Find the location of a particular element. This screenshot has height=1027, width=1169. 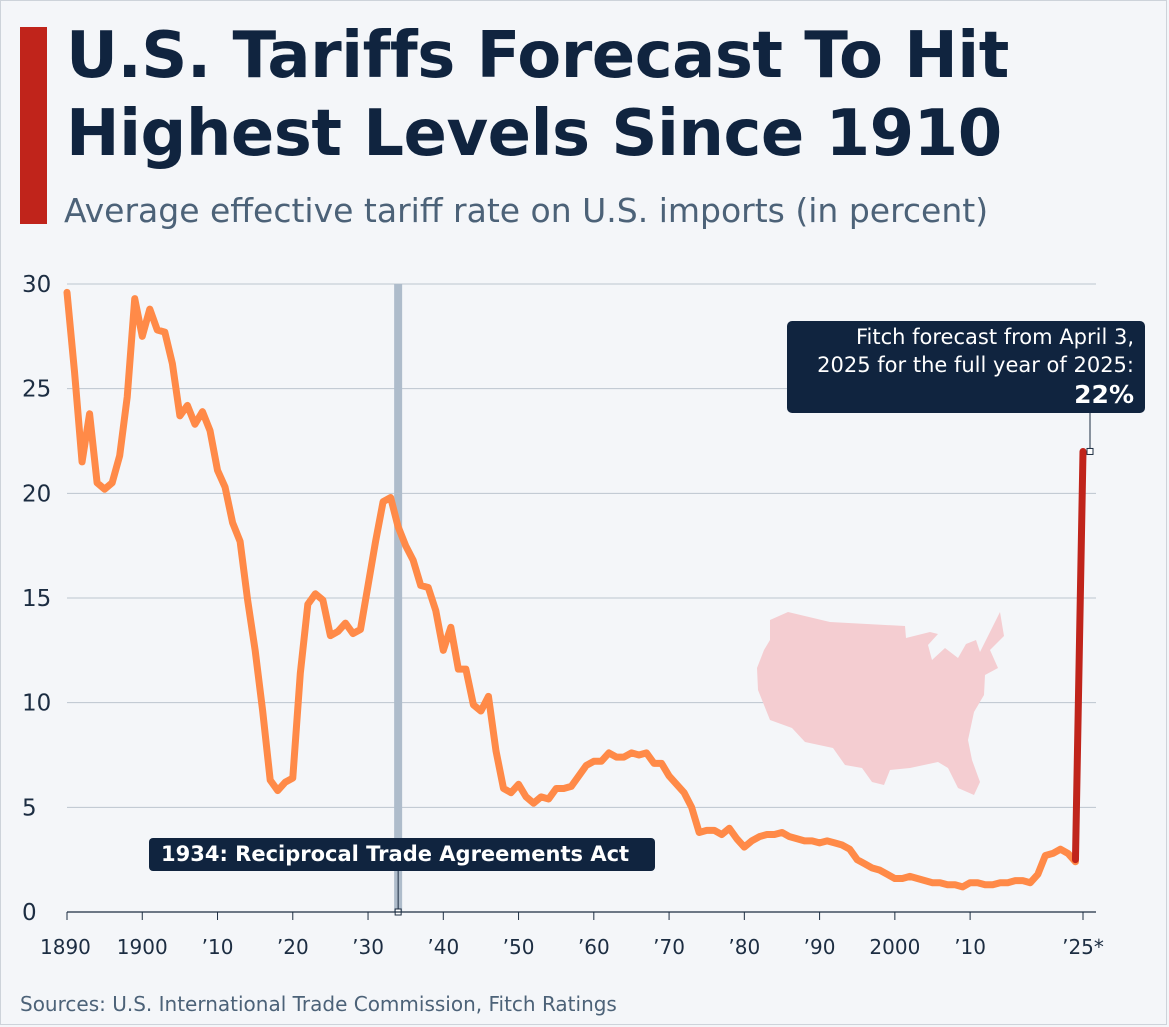

event-marker is located at coordinates (398, 600).